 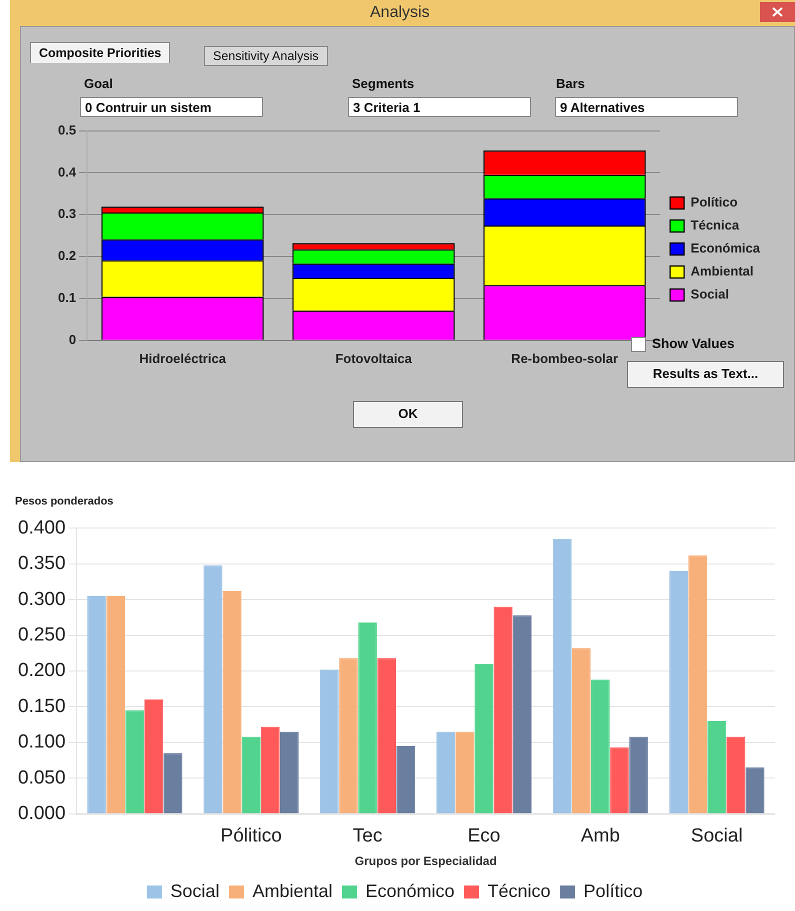 I want to click on text: Bars, so click(x=570, y=83).